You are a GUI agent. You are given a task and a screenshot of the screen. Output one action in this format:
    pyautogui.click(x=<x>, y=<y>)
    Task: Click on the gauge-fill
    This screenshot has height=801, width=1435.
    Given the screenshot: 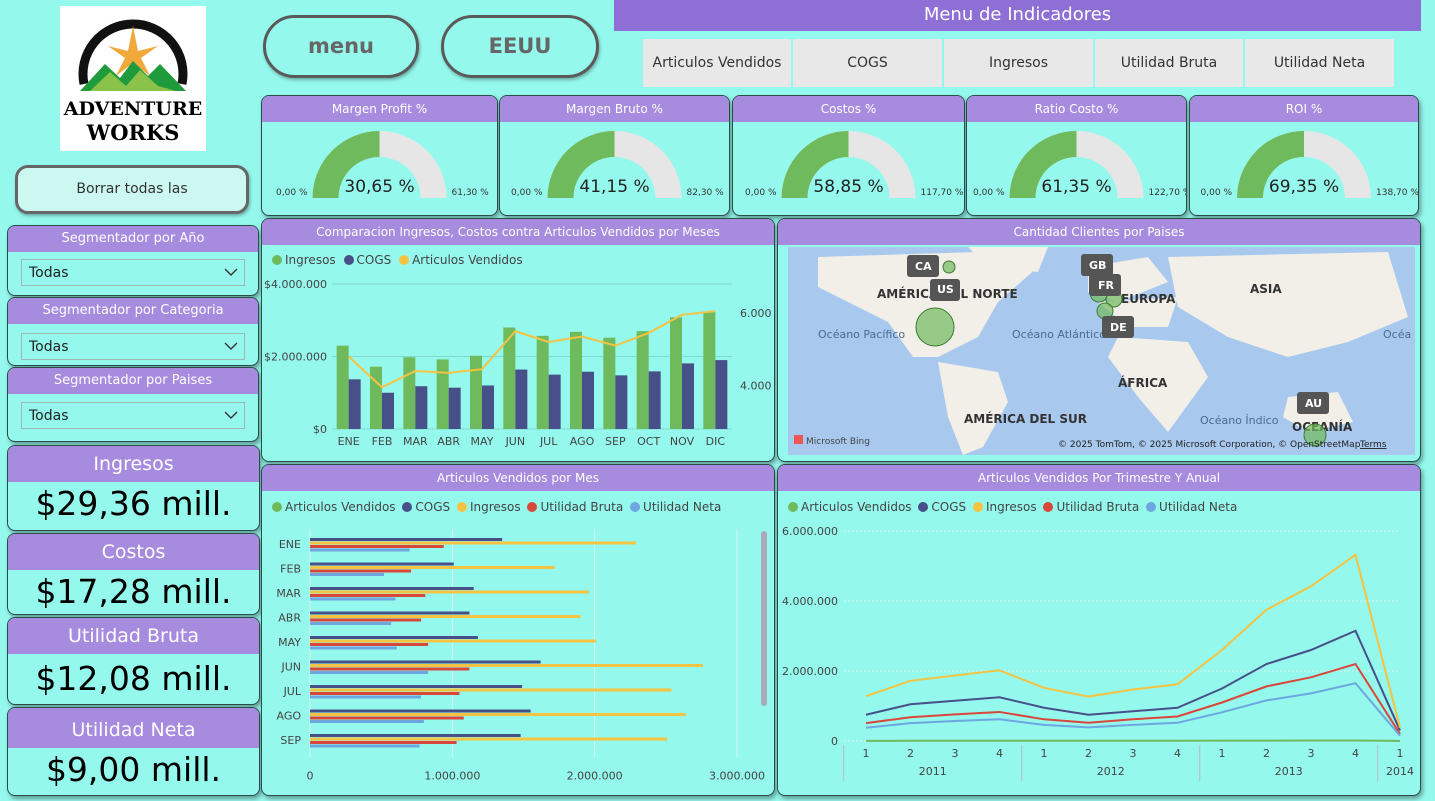 What is the action you would take?
    pyautogui.click(x=1043, y=165)
    